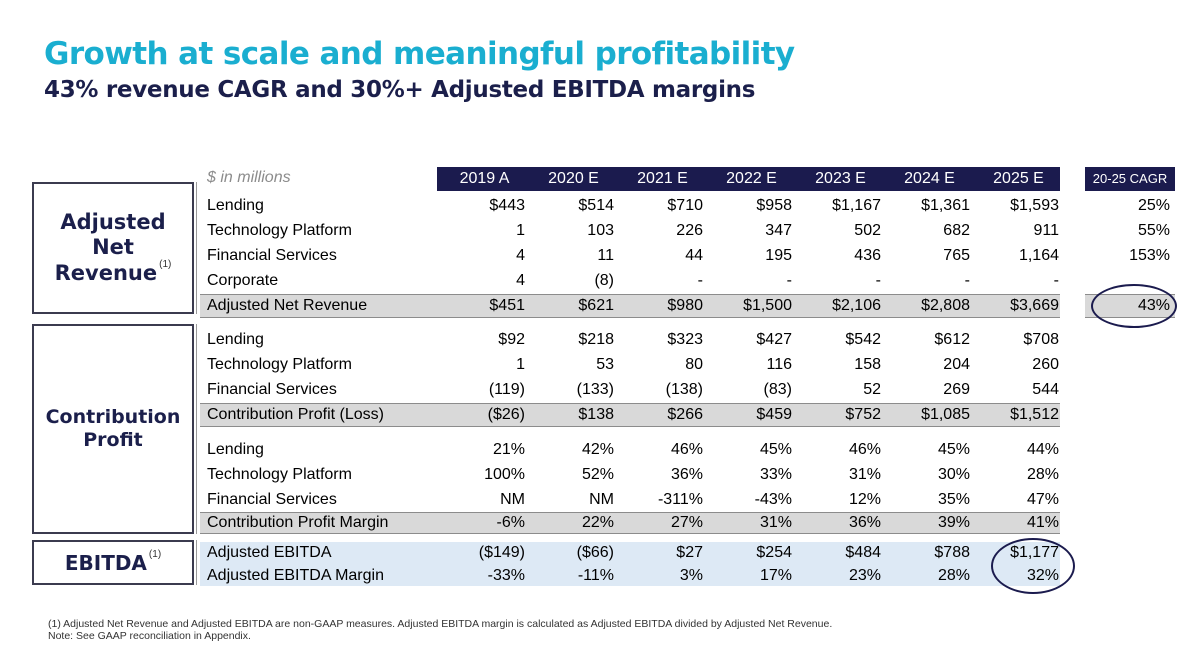 The image size is (1194, 646). Describe the element at coordinates (1149, 255) in the screenshot. I see `cagr-cell: 153%` at that location.